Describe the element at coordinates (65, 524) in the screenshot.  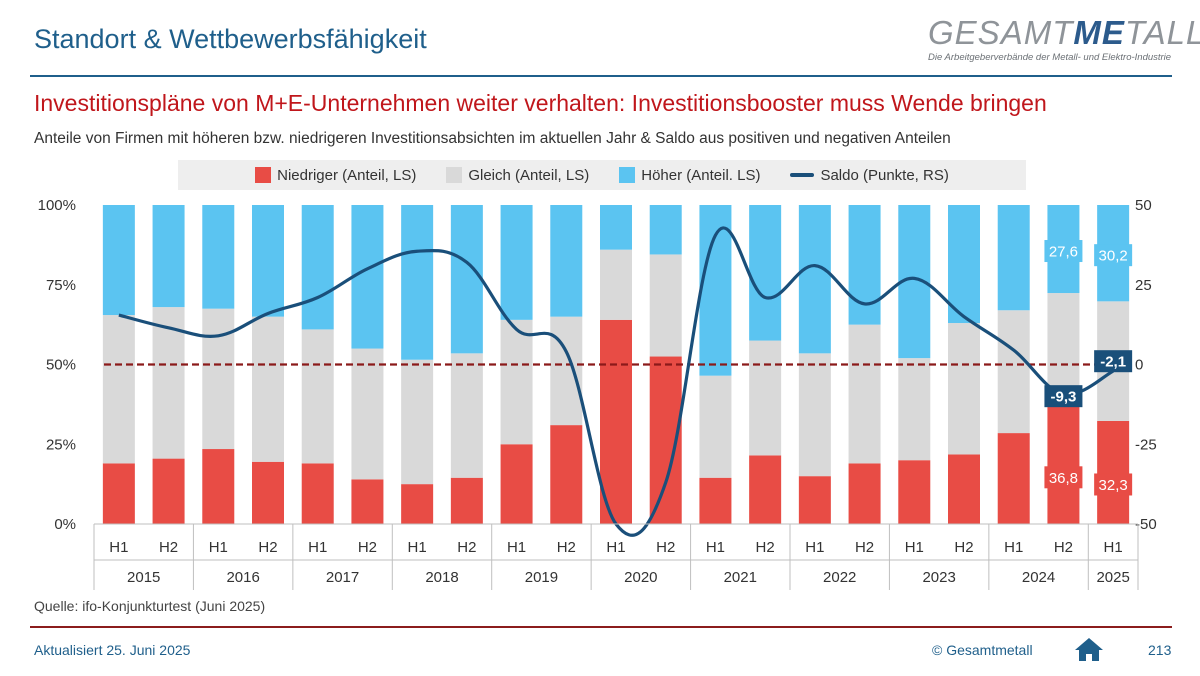
I see `y-left-tick: 0%` at that location.